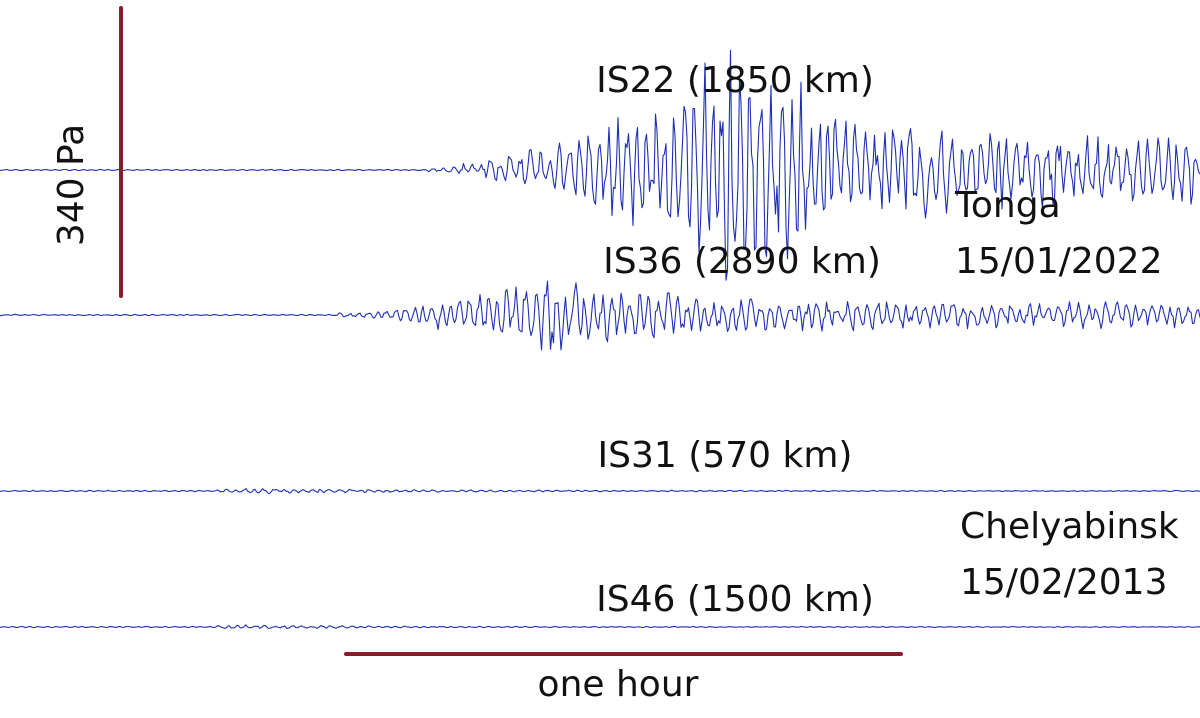 This screenshot has height=718, width=1200. Describe the element at coordinates (1069, 526) in the screenshot. I see `event-name-chelyabinsk: Chelyabinsk` at that location.